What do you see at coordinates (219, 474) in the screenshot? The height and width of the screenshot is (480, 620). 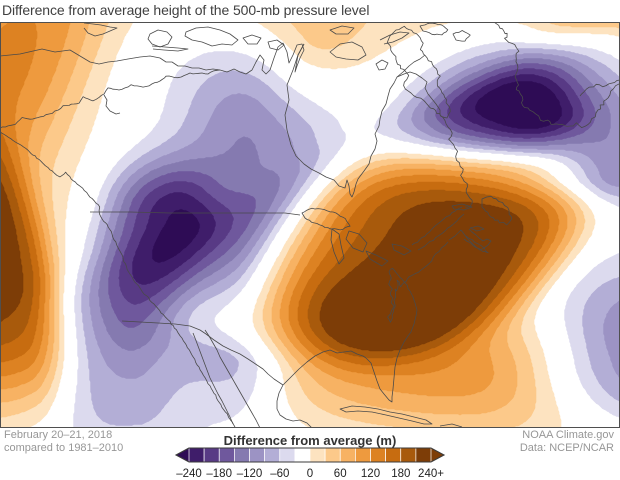 I see `svg-text: –180` at bounding box center [219, 474].